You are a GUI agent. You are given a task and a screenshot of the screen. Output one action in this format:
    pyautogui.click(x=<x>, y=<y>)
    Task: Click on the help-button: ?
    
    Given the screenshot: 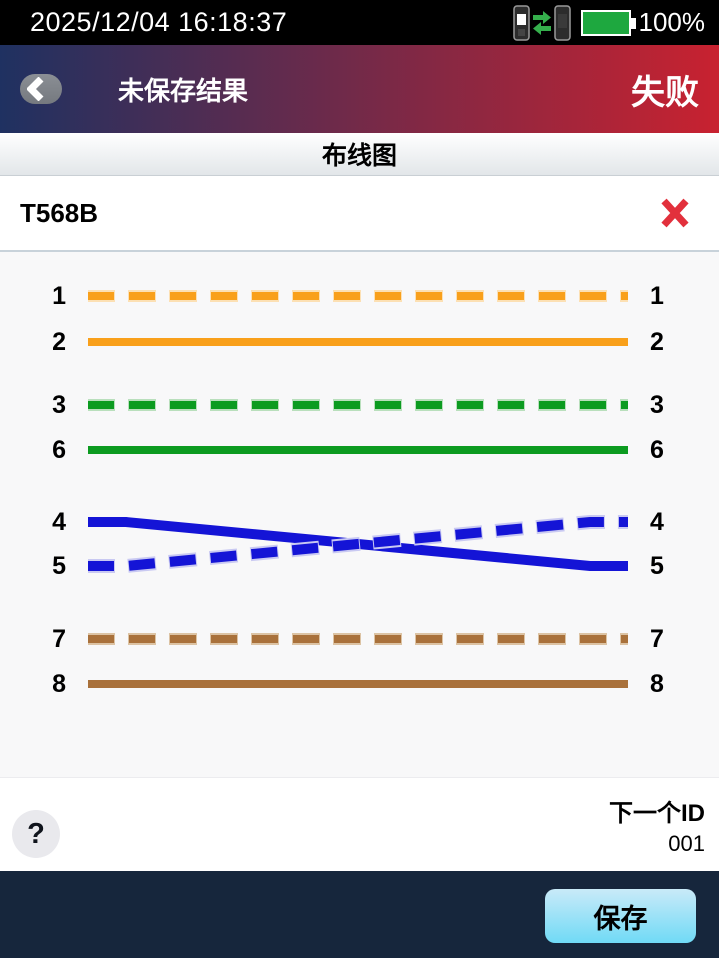 What is the action you would take?
    pyautogui.click(x=36, y=834)
    